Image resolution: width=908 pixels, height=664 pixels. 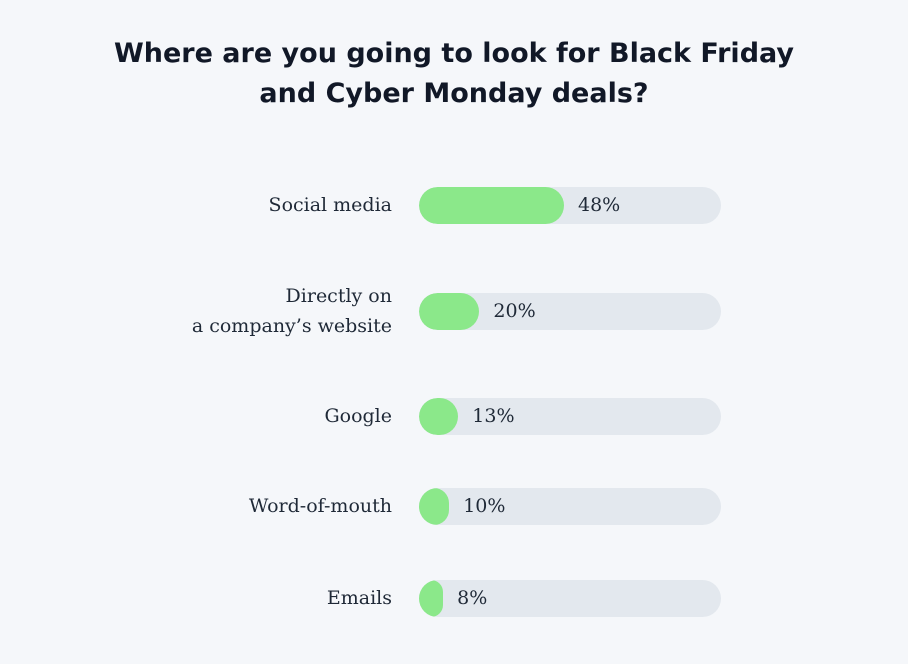 I want to click on category-label: Word-of-mouth, so click(x=320, y=506).